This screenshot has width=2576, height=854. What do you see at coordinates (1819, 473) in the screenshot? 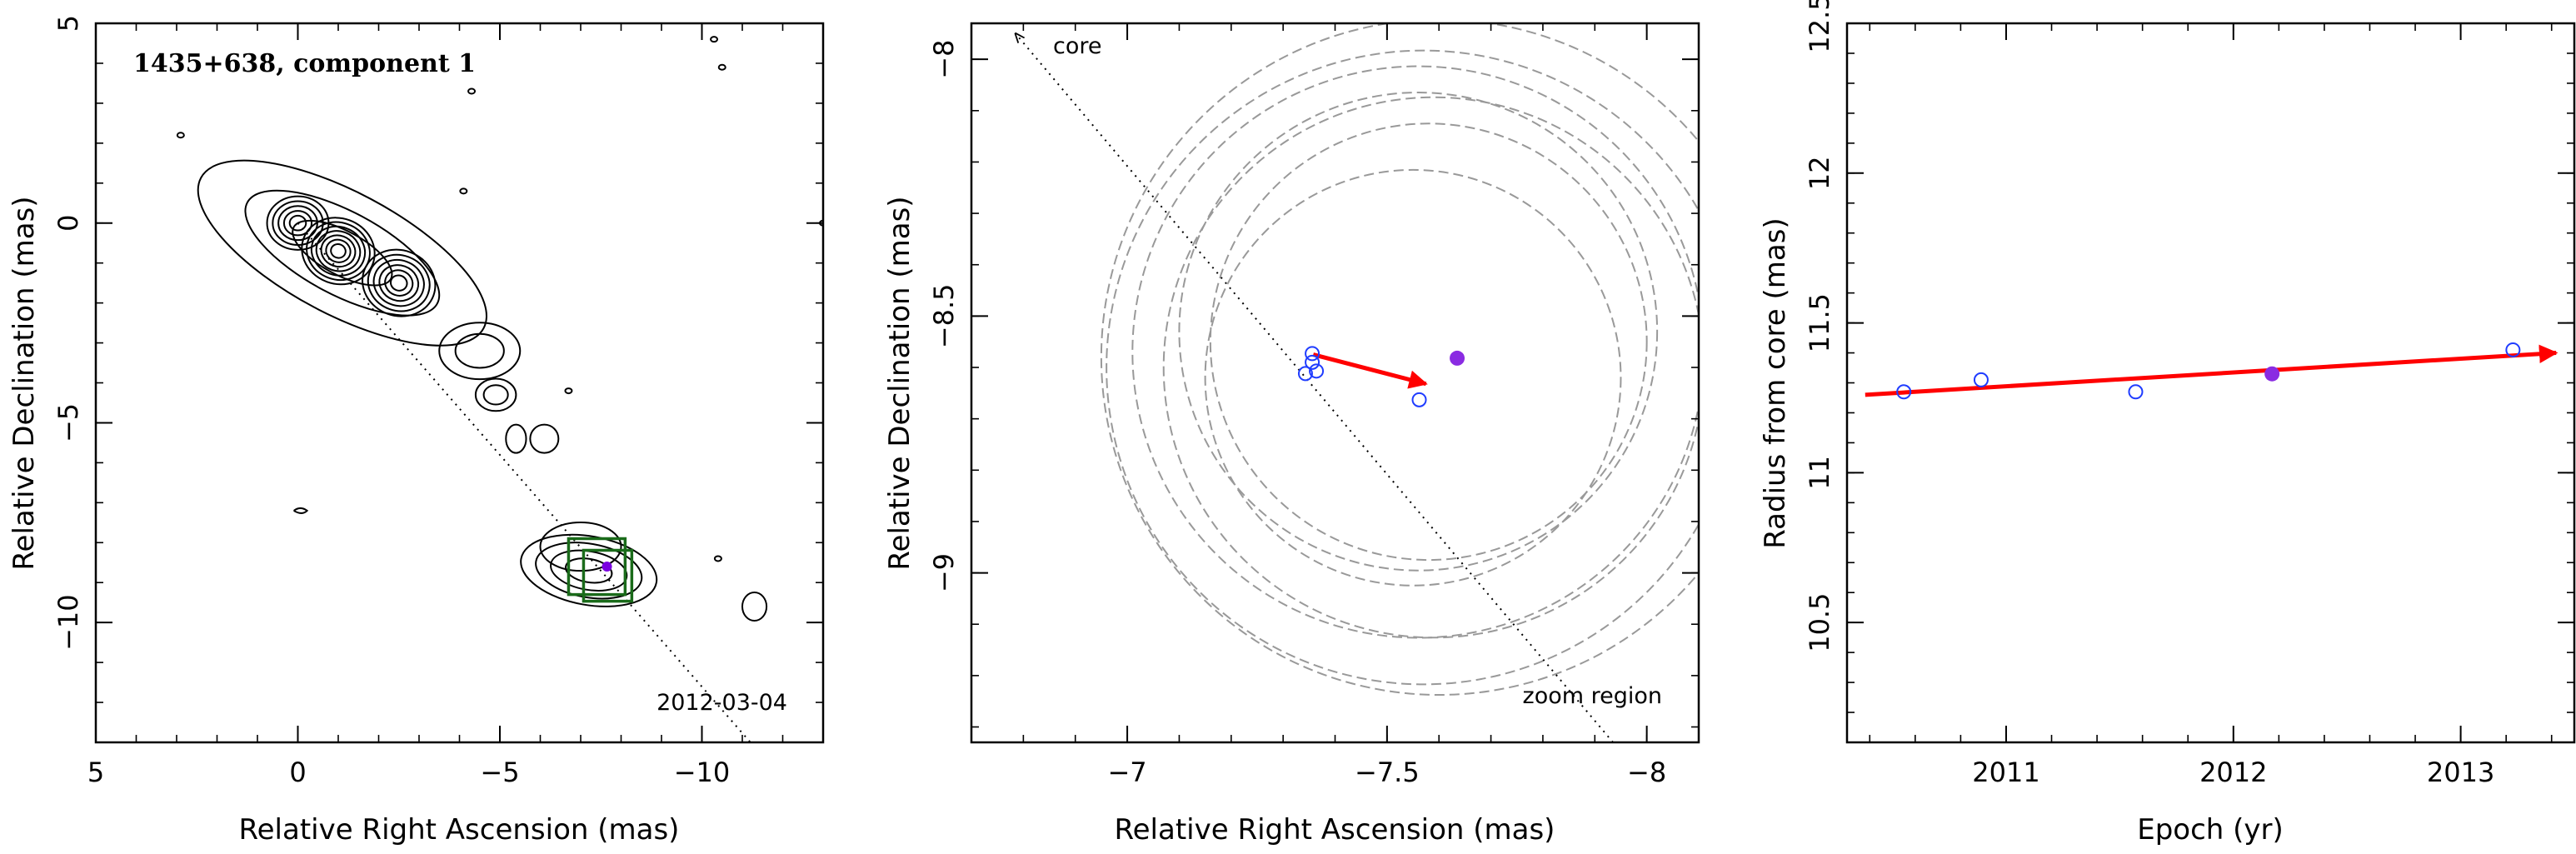
I see `radius-y-tick-label: 11` at bounding box center [1819, 473].